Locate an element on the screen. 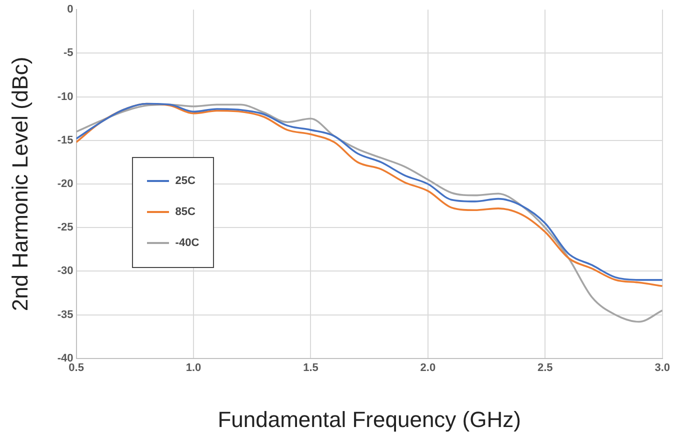 This screenshot has height=442, width=673. y-tick-label: -10 is located at coordinates (65, 96).